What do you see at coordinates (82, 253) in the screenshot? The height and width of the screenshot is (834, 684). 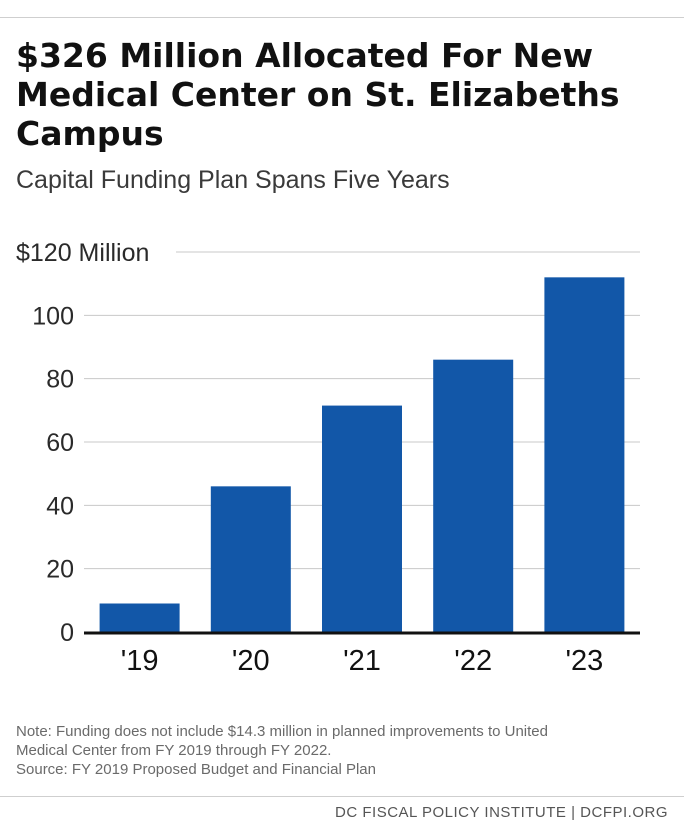 I see `y-tick-label: $120 Million` at bounding box center [82, 253].